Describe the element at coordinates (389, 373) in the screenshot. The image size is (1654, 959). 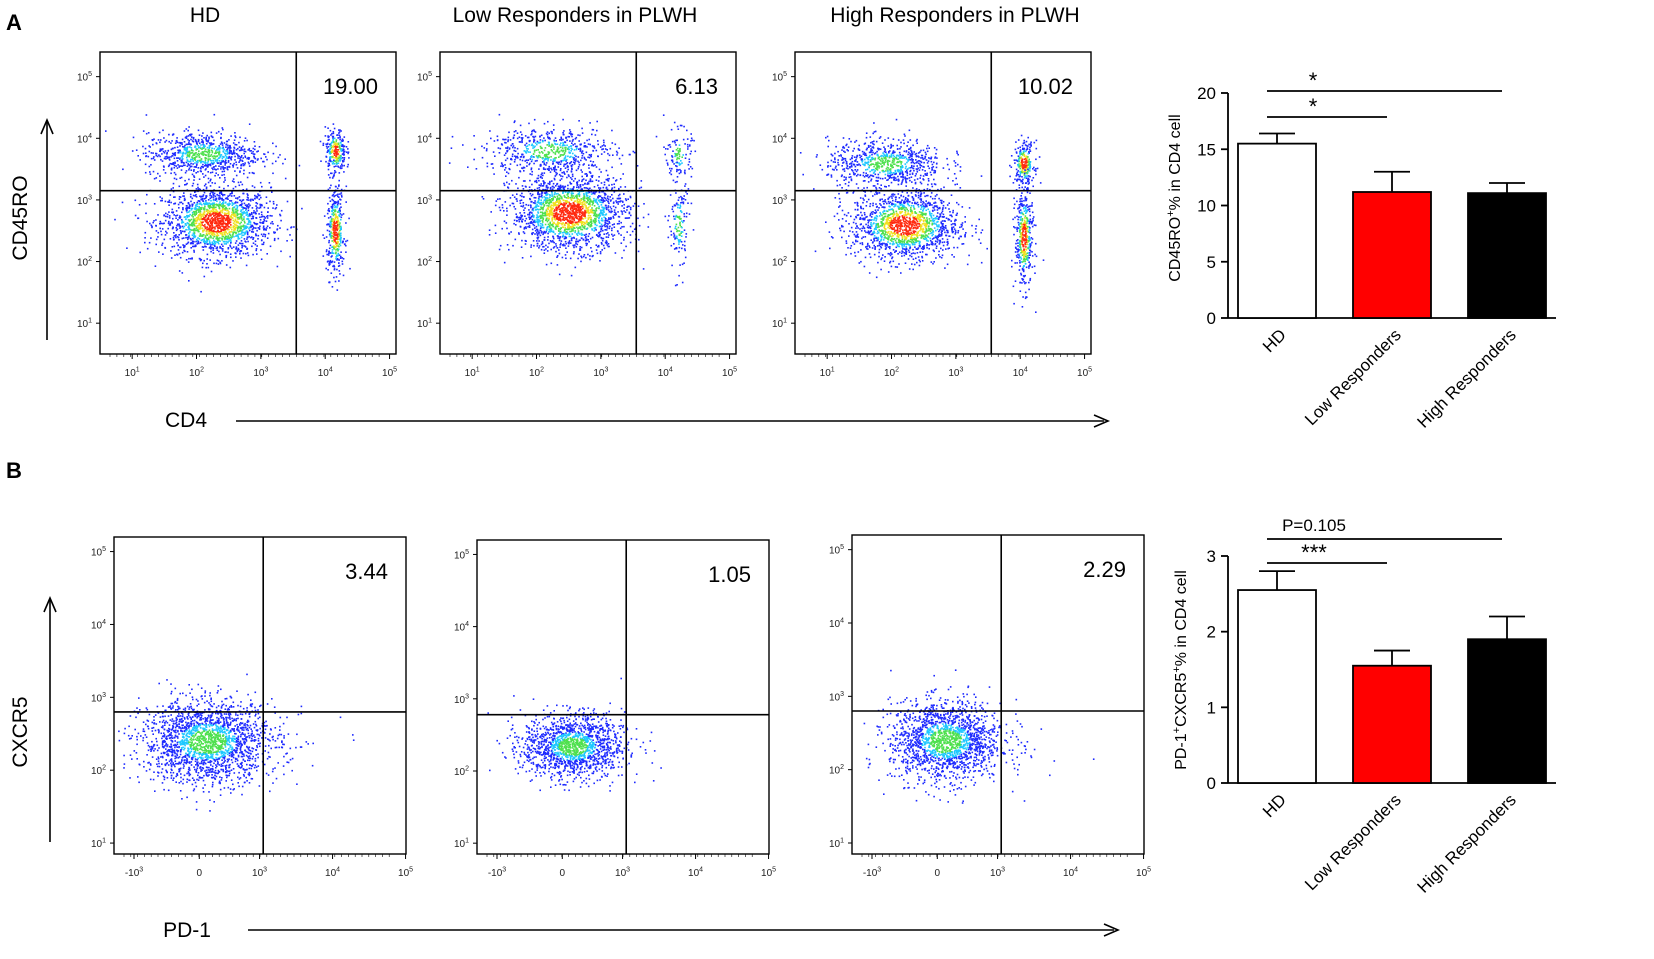
I see `x-tick-label: 10⁵` at that location.